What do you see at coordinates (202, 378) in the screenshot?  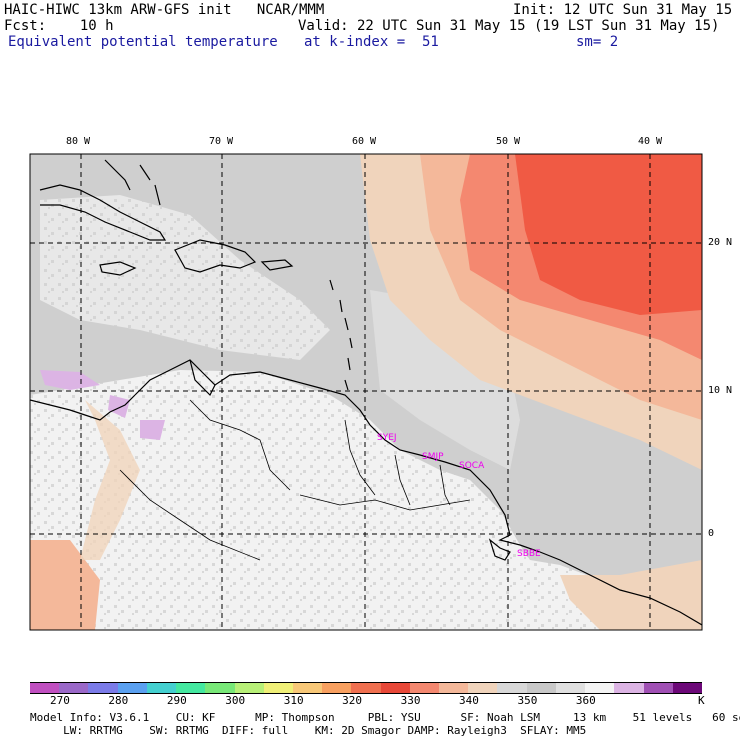 I see `coast-maracaibo` at bounding box center [202, 378].